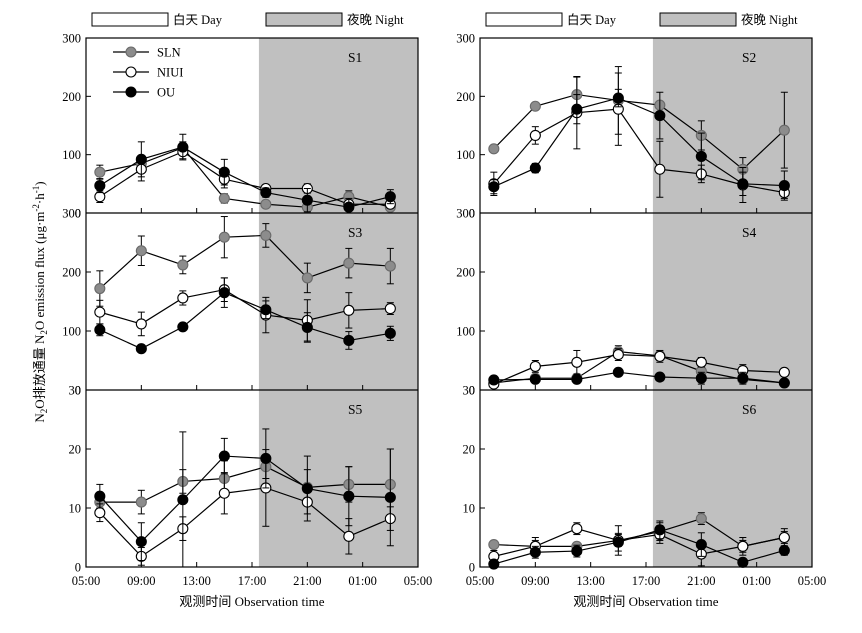  What do you see at coordinates (169, 53) in the screenshot?
I see `legend-label: SLN` at bounding box center [169, 53].